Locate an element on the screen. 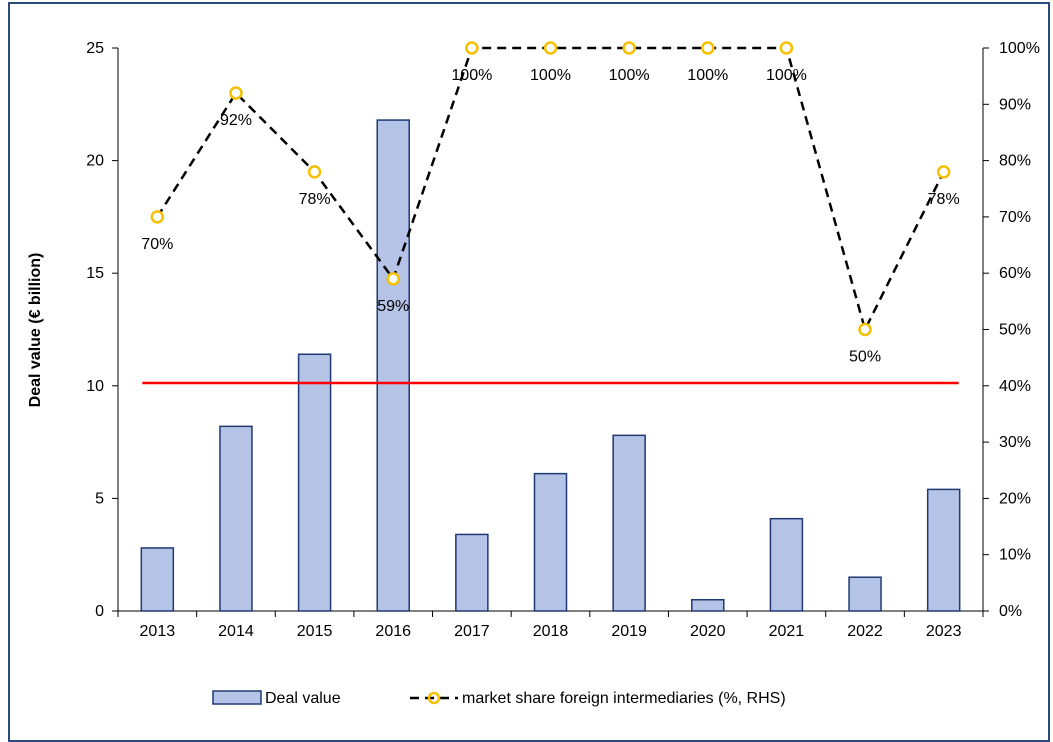  x-tick-label: 2022 is located at coordinates (865, 631).